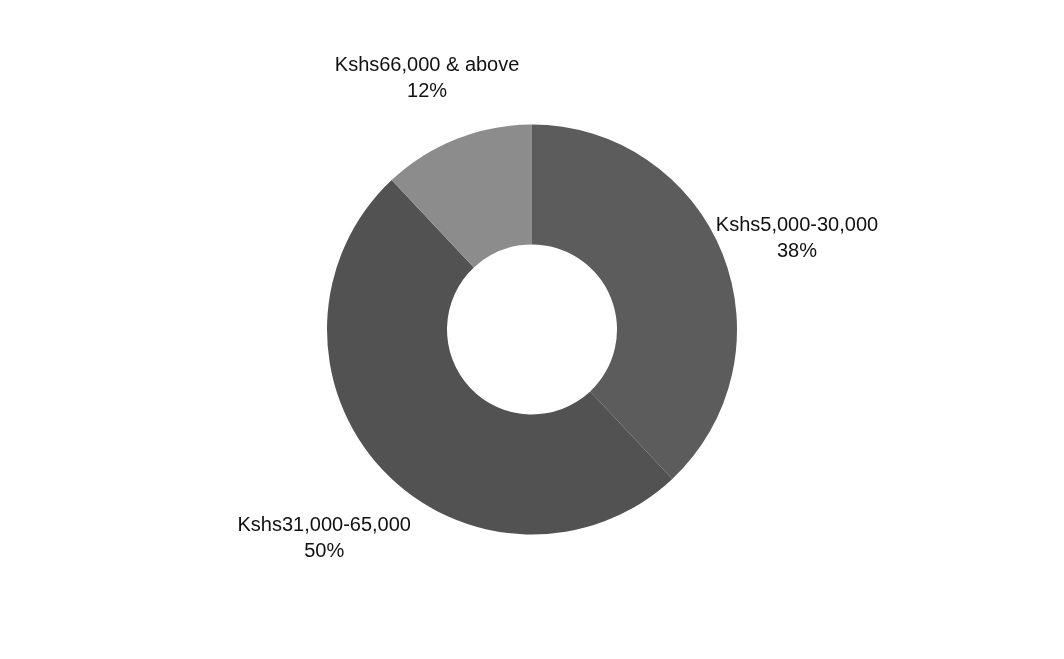 The width and height of the screenshot is (1064, 659). I want to click on slice-label: Kshs31,000-65,000, so click(324, 523).